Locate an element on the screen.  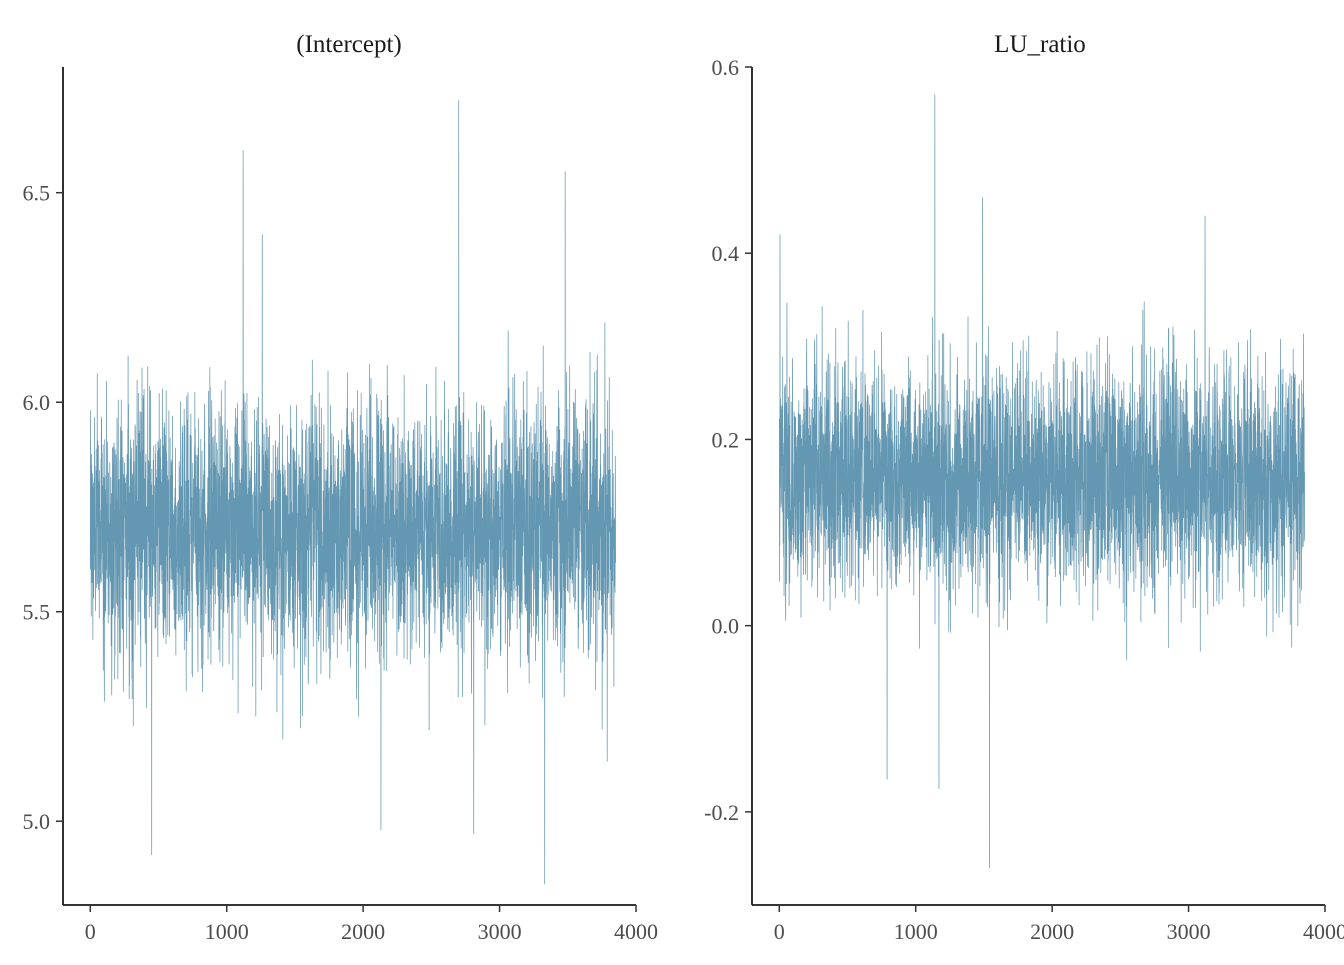
y-tick-label: 0.6 is located at coordinates (726, 67).